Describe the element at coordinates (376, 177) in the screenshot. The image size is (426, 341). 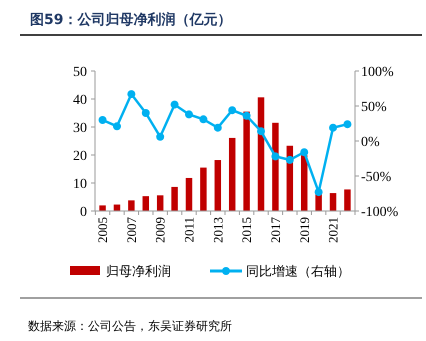
I see `y2-tick-label: -50%` at that location.